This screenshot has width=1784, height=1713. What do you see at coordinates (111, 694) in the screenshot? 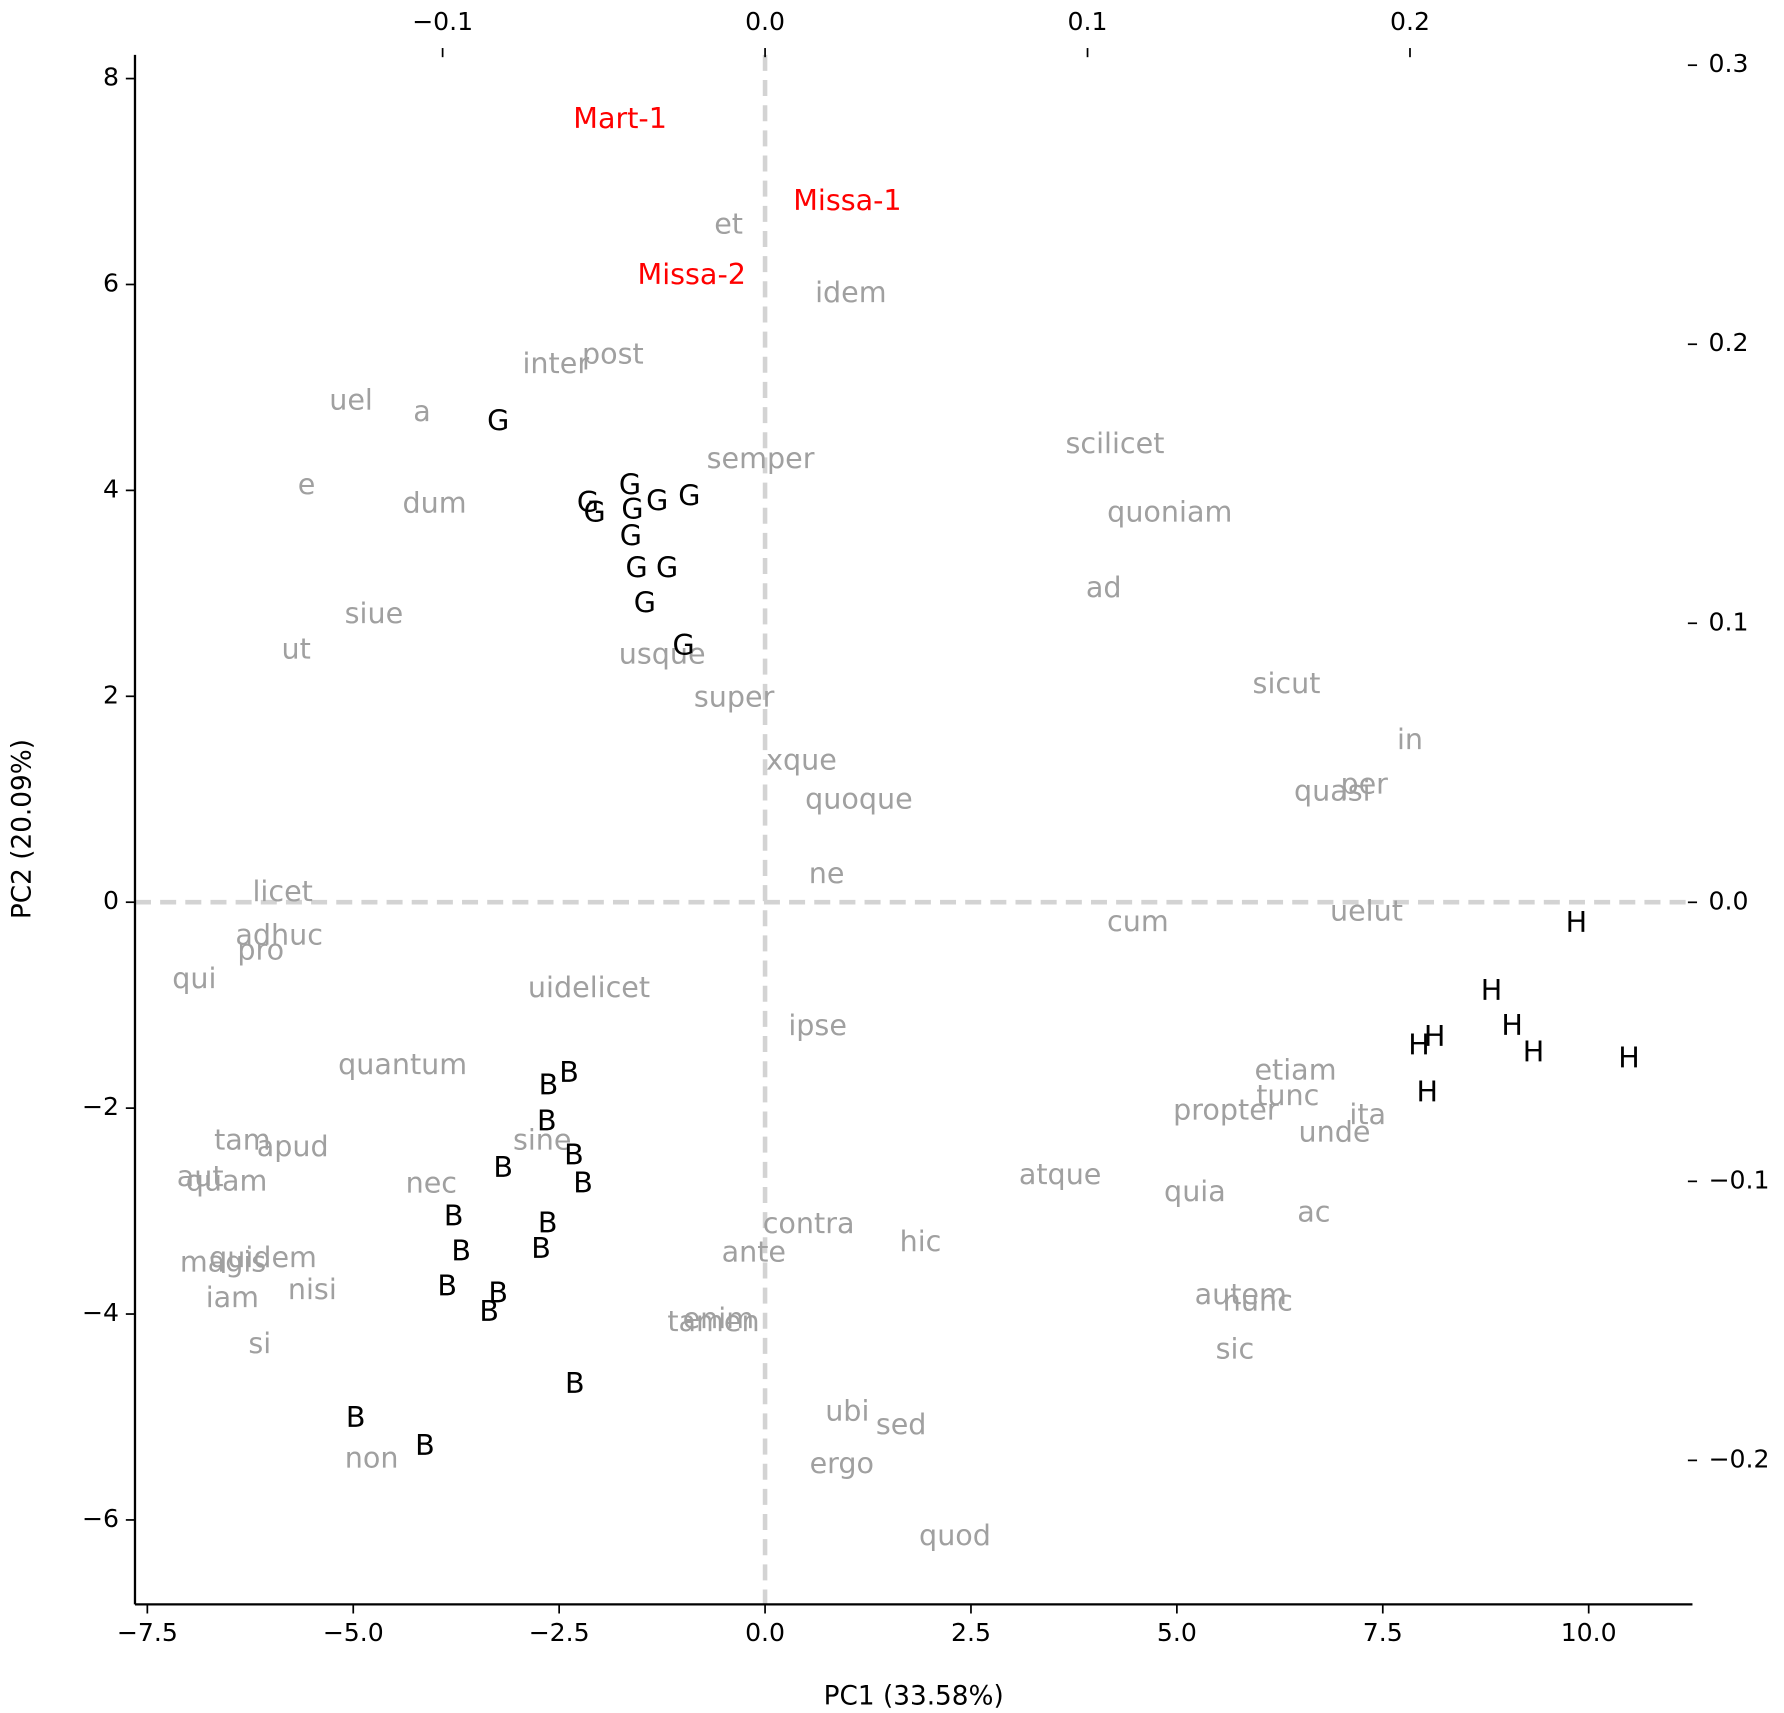
I see `y-tick-label: 2` at bounding box center [111, 694].